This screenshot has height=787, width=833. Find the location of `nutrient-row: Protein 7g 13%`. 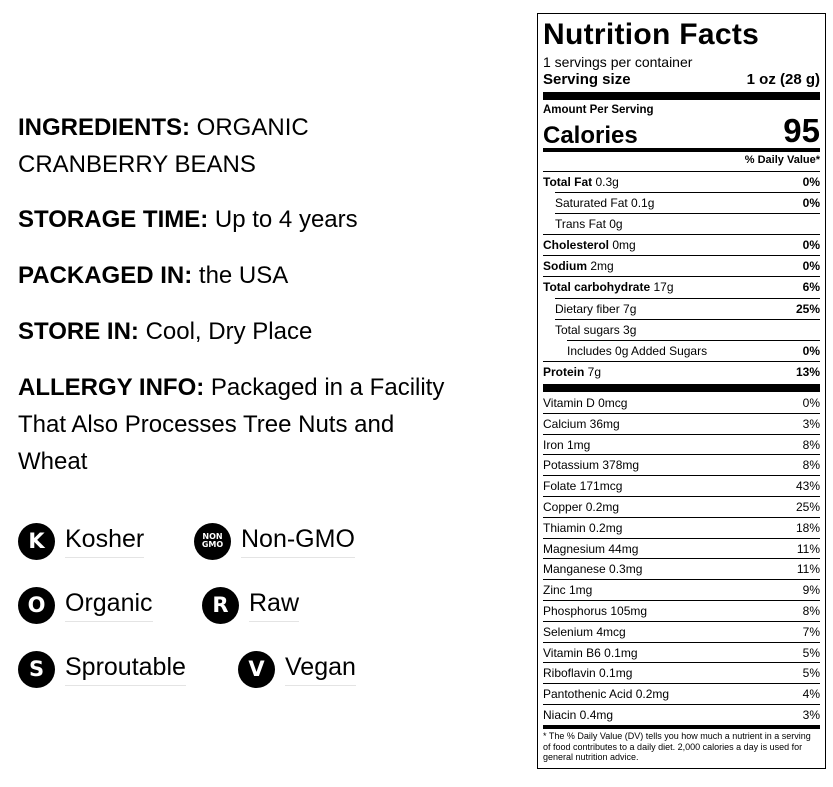

nutrient-row: Protein 7g 13% is located at coordinates (681, 371).